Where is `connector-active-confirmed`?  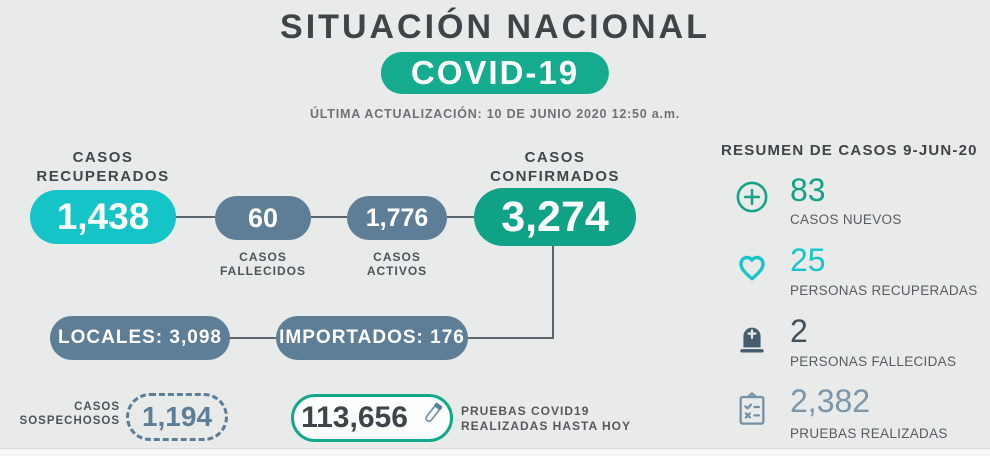 connector-active-confirmed is located at coordinates (460, 217).